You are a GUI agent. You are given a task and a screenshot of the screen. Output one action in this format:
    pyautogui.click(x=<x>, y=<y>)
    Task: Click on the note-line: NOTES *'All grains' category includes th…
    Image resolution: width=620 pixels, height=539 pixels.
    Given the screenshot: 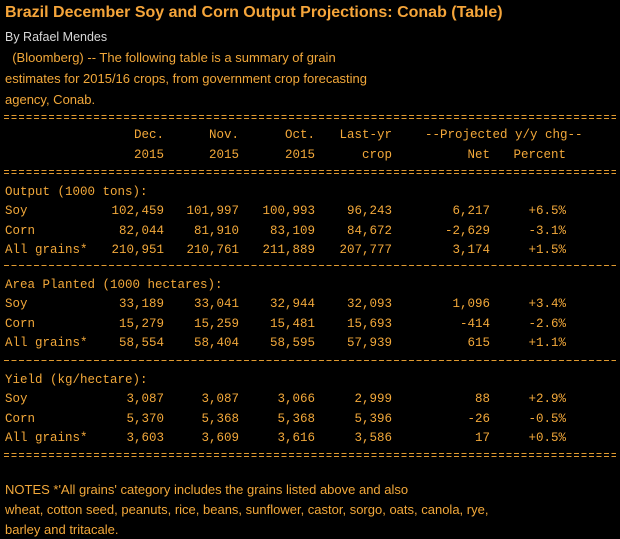 What is the action you would take?
    pyautogui.click(x=207, y=489)
    